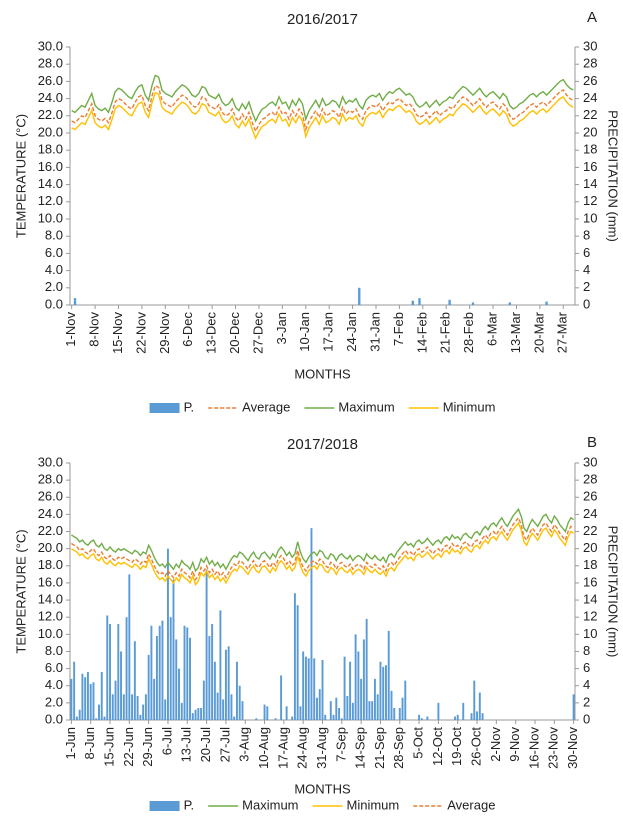  What do you see at coordinates (281, 328) in the screenshot?
I see `x-tick-label: 3-Jan` at bounding box center [281, 328].